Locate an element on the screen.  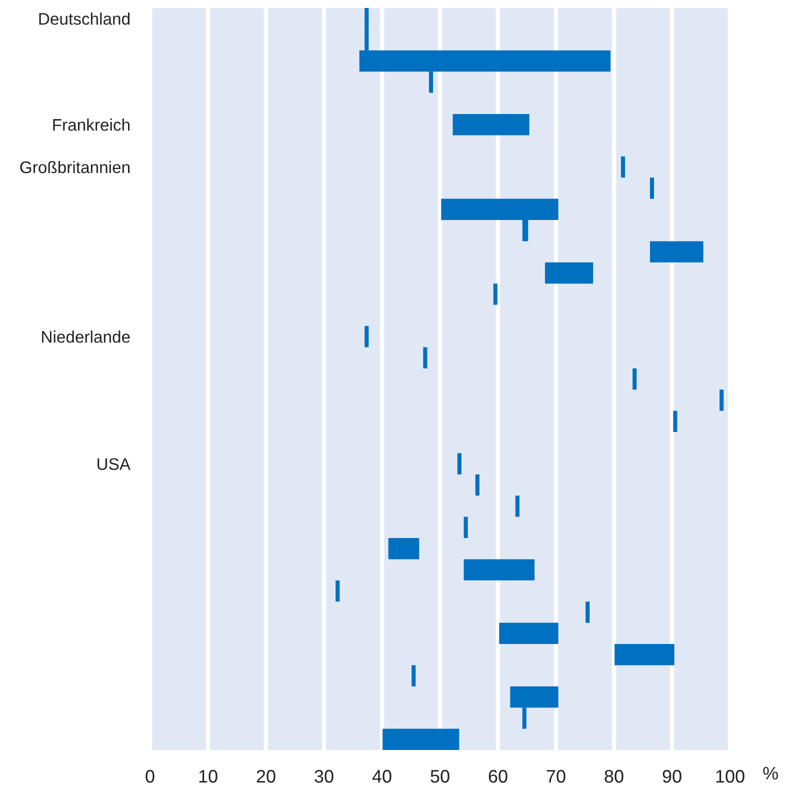
x-axis-title: % is located at coordinates (770, 773).